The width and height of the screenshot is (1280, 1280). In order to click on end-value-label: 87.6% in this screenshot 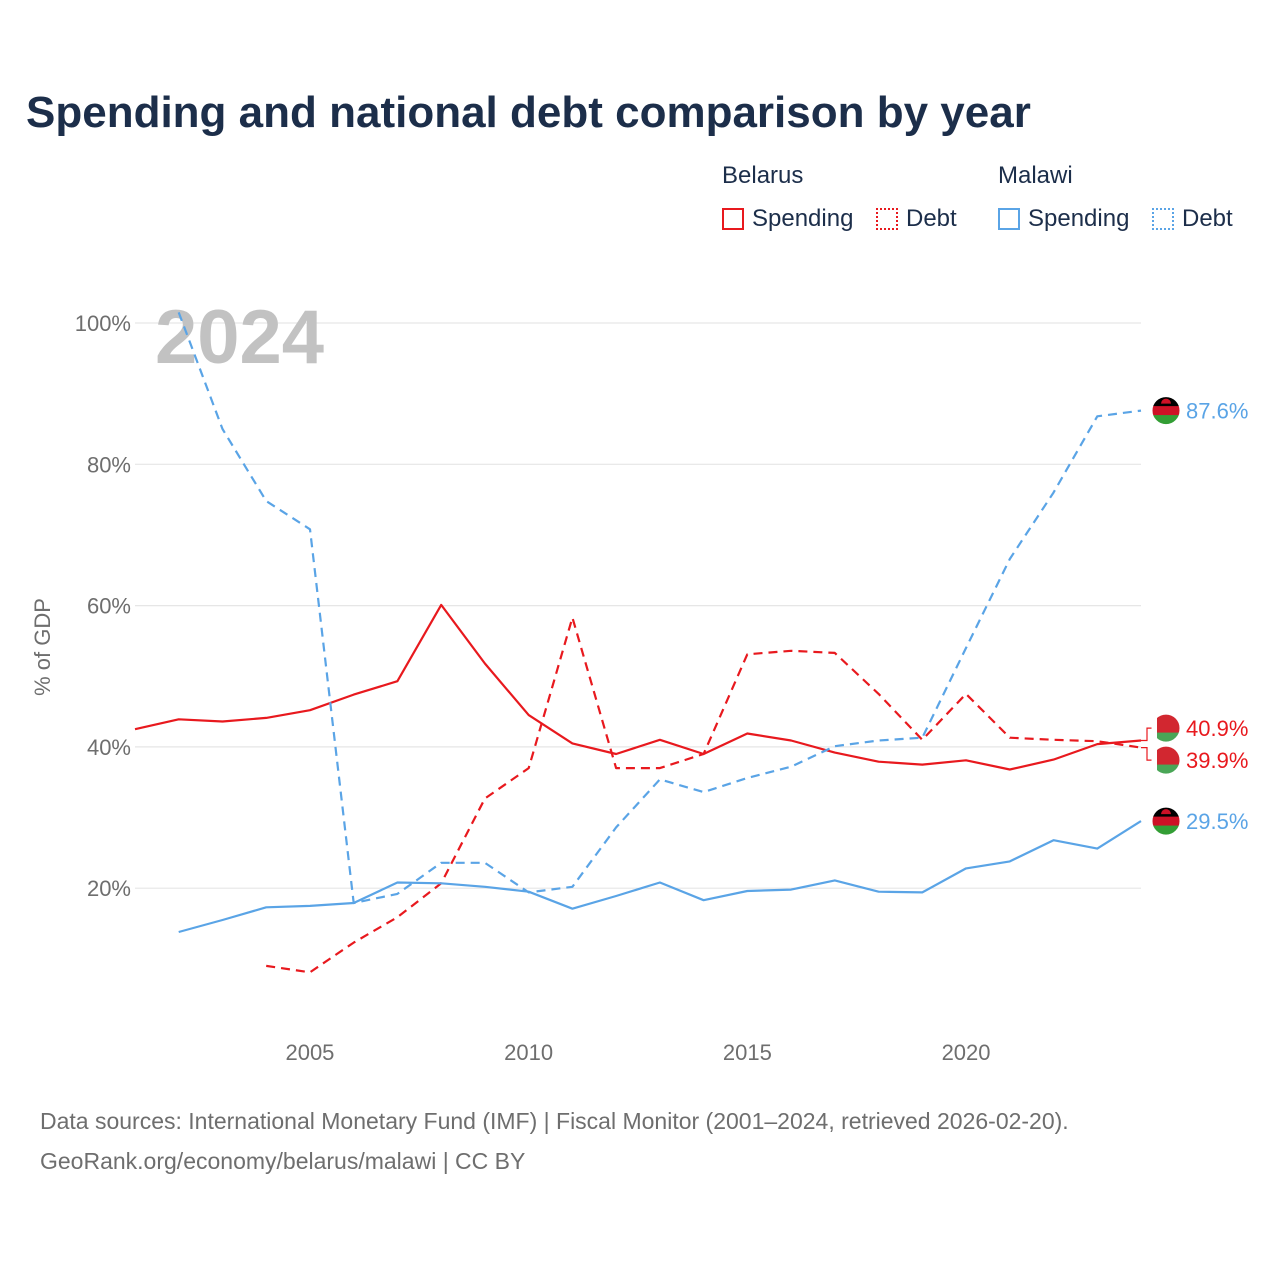, I will do `click(1217, 411)`.